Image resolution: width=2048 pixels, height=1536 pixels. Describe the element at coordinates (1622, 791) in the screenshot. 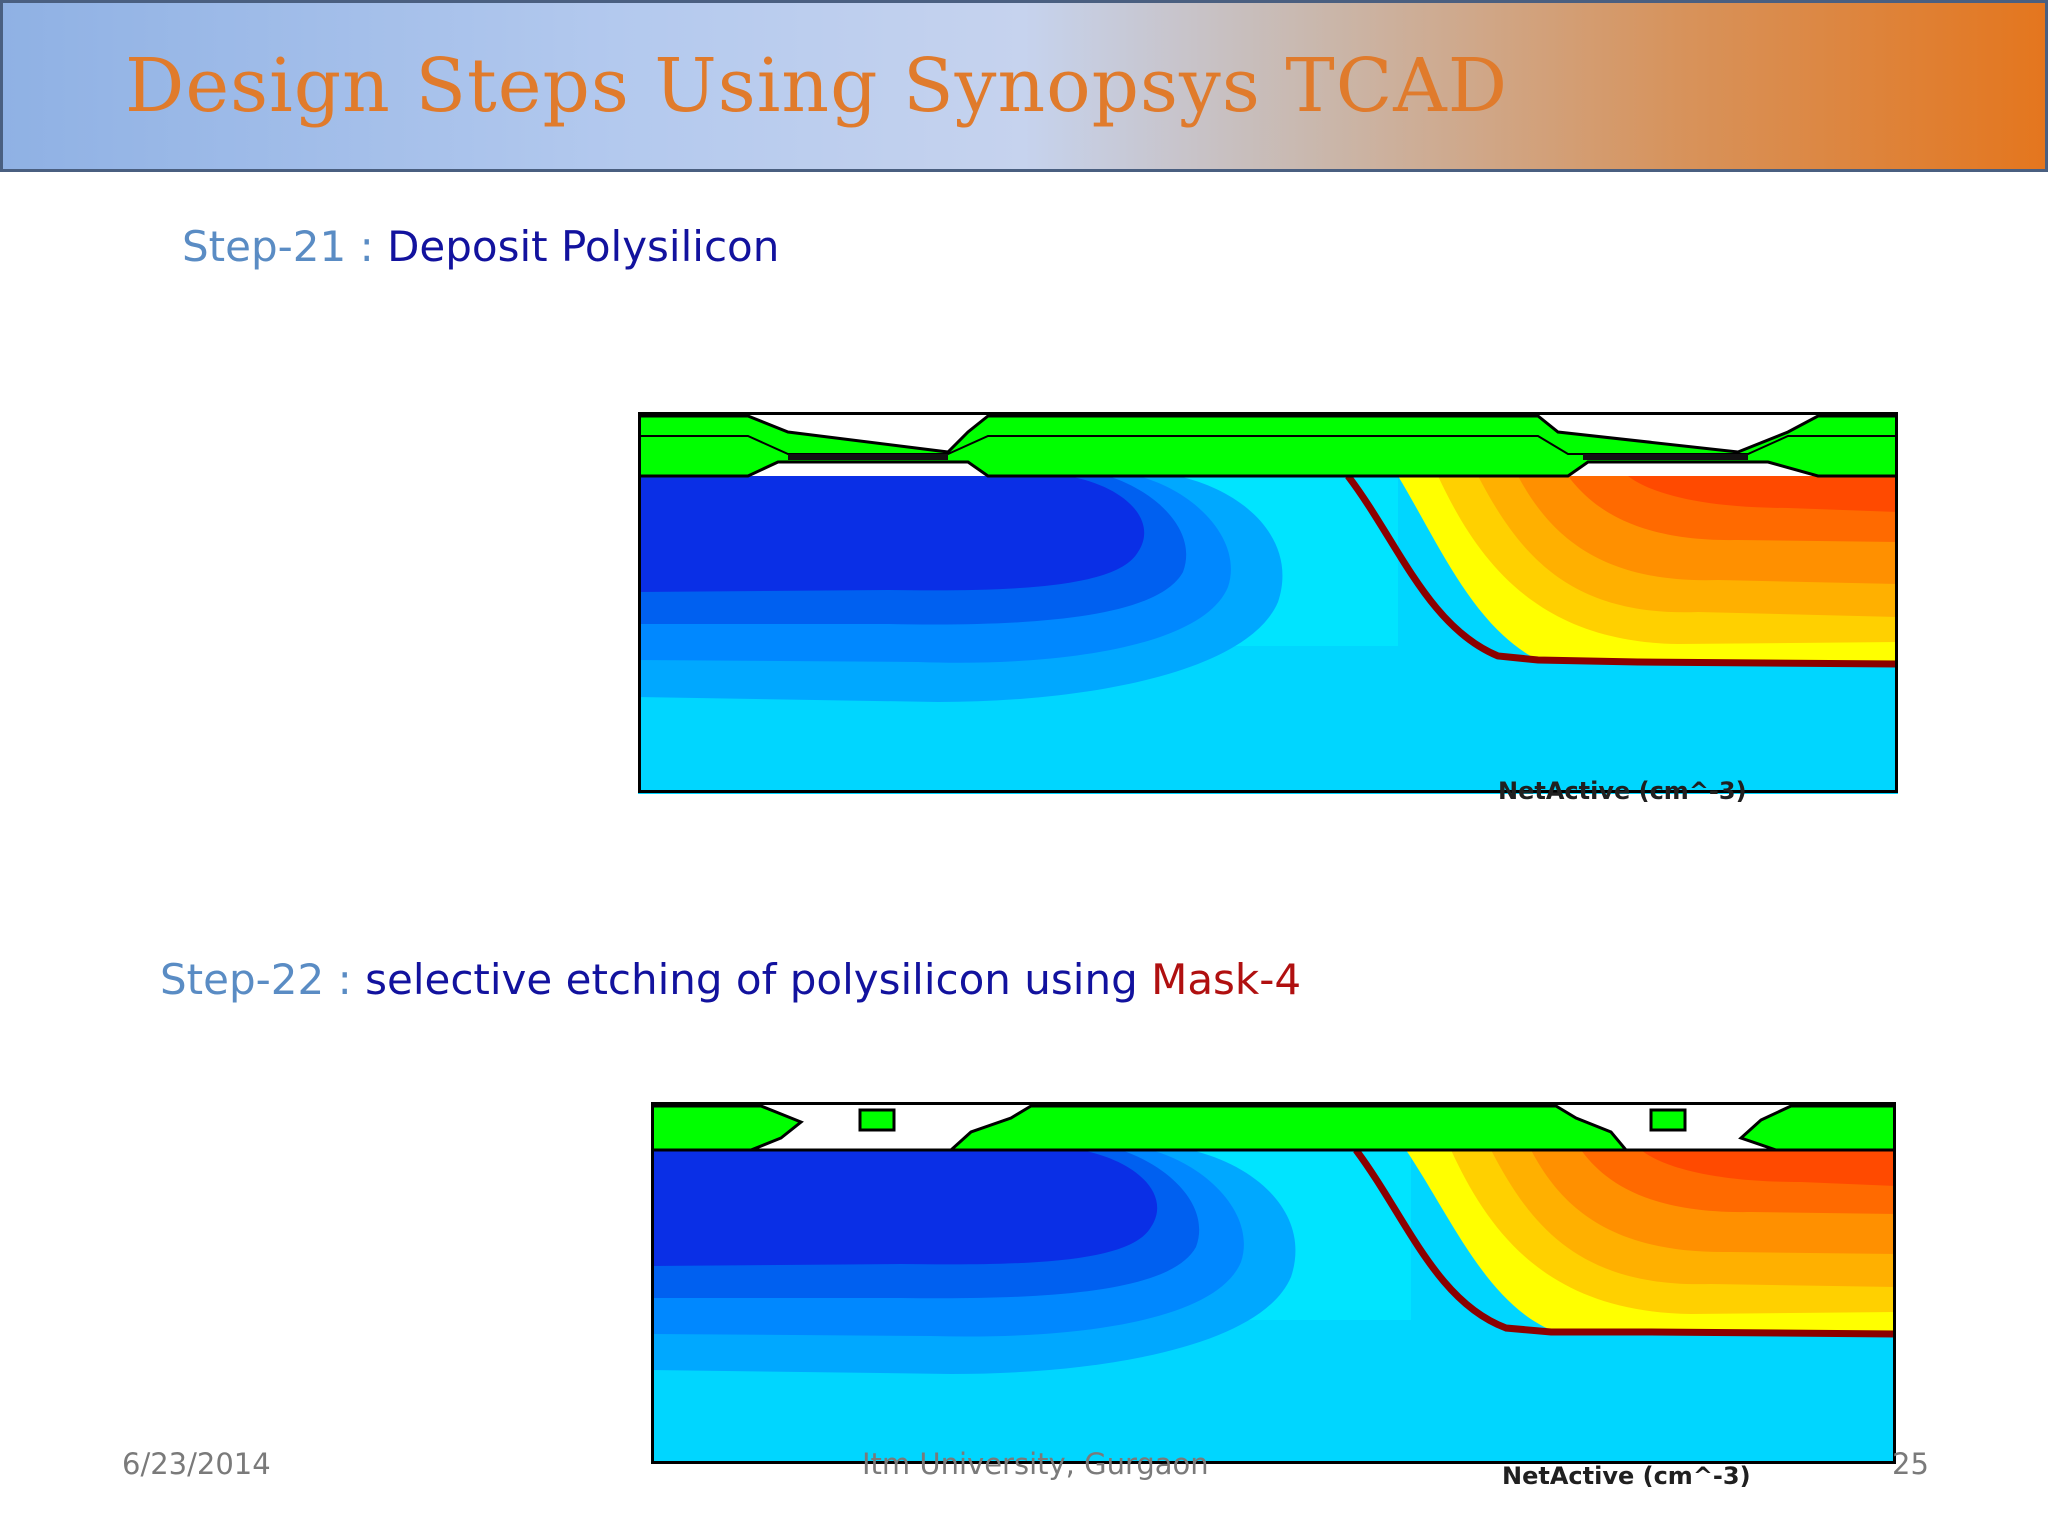

I see `plot-label-step-21: NetActive (cm^-3)` at that location.